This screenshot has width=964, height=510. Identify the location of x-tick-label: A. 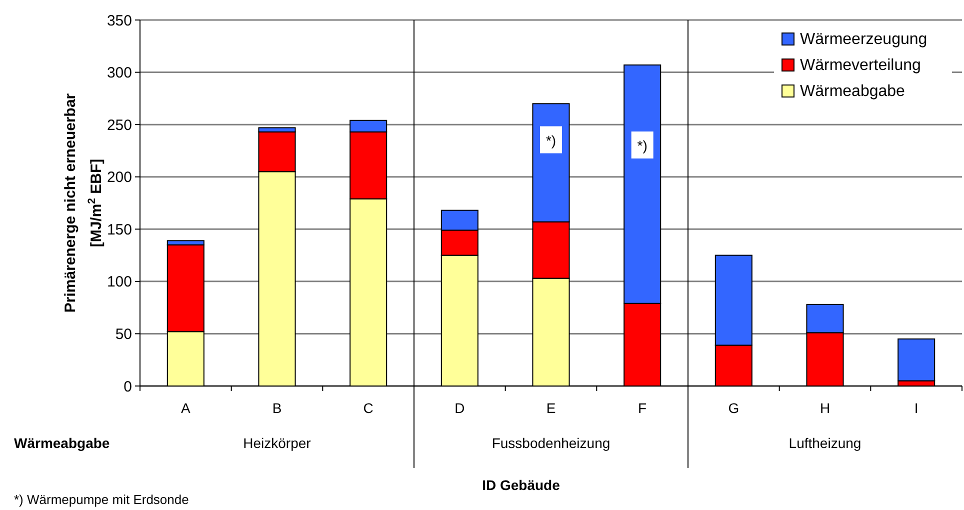
(185, 408).